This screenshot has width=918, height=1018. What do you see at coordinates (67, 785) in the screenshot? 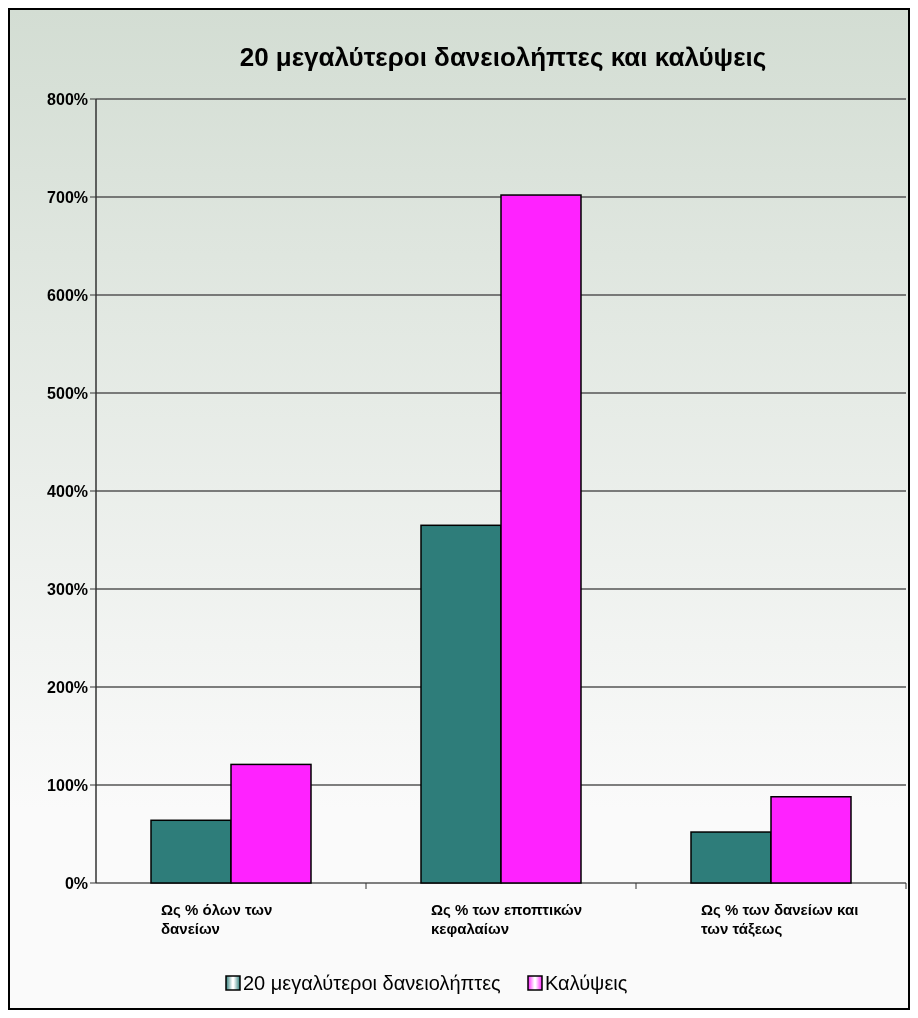
I see `y-tick-label: 100%` at bounding box center [67, 785].